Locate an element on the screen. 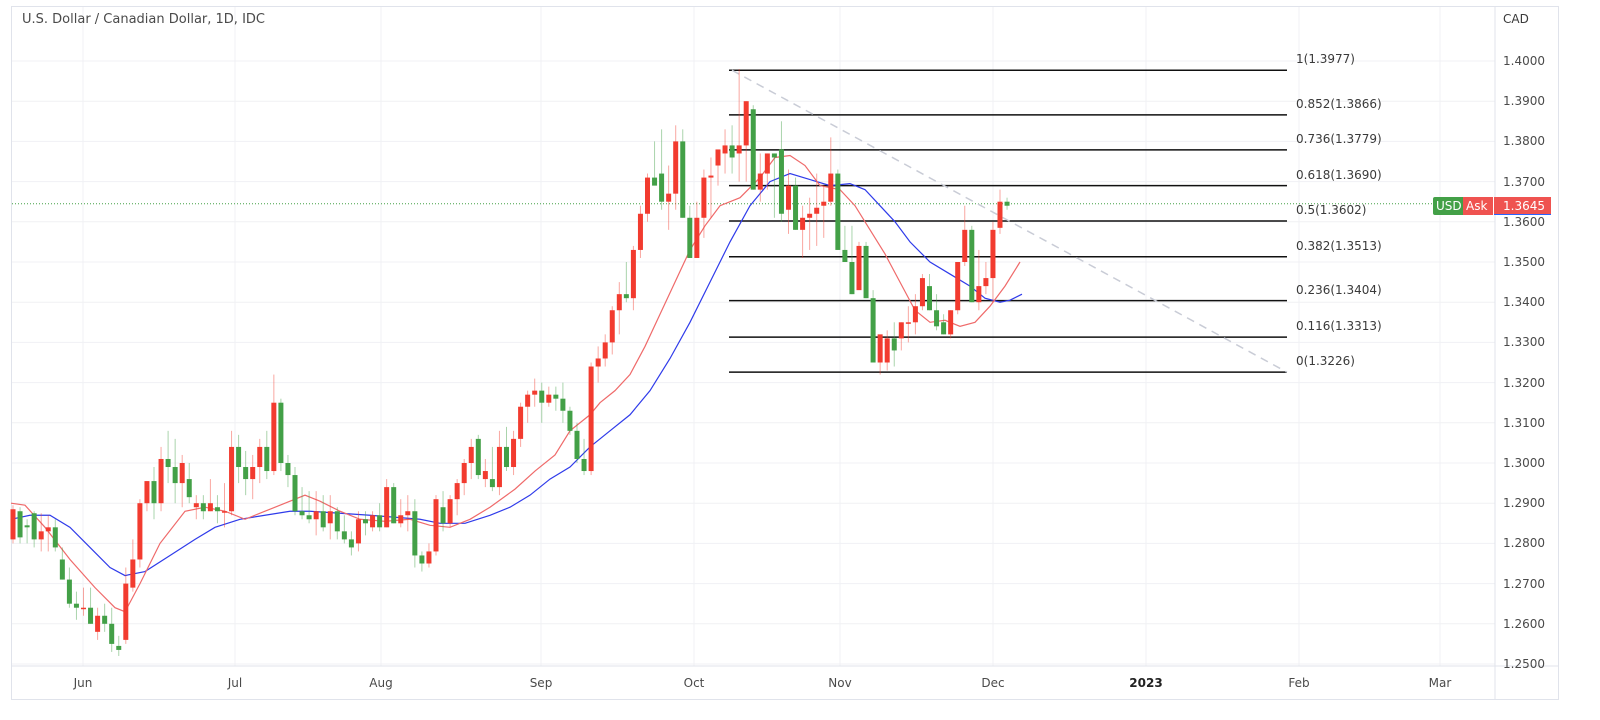  price-tick: 1.3000 is located at coordinates (1524, 463).